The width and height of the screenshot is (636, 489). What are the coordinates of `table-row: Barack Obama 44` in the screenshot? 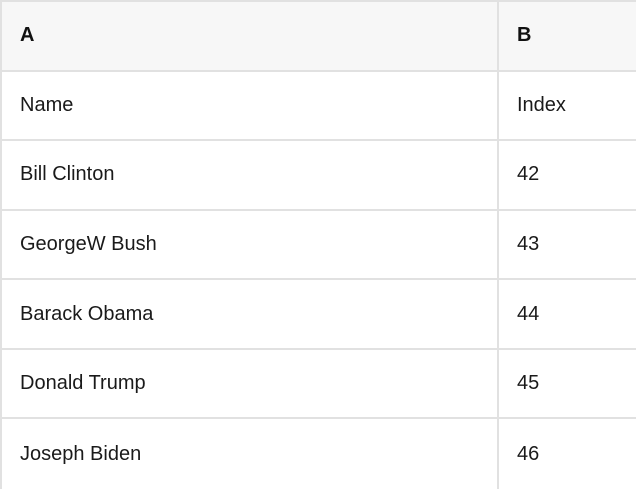 It's located at (319, 315).